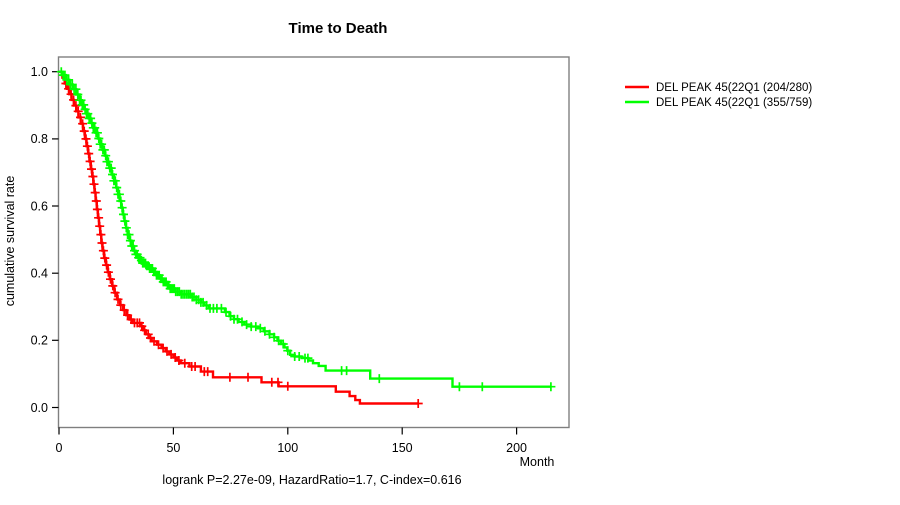 The width and height of the screenshot is (900, 505). I want to click on x-axis: 0 50 100 150 200, so click(291, 441).